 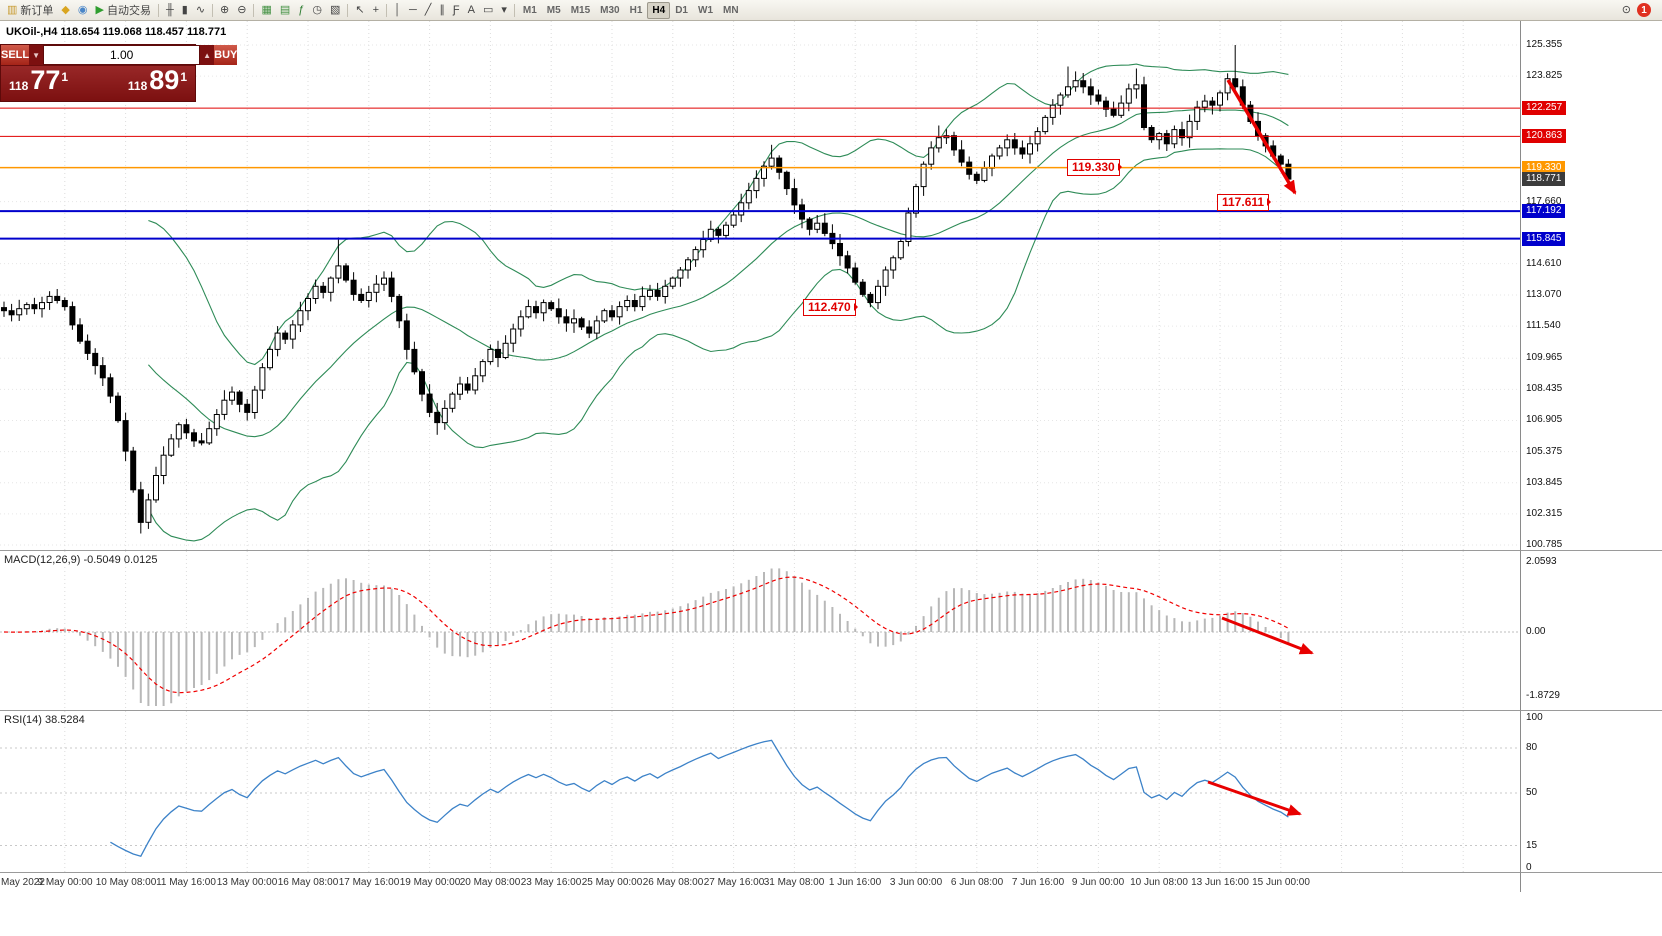 What do you see at coordinates (36, 55) in the screenshot?
I see `volume-decrease-button: ▼` at bounding box center [36, 55].